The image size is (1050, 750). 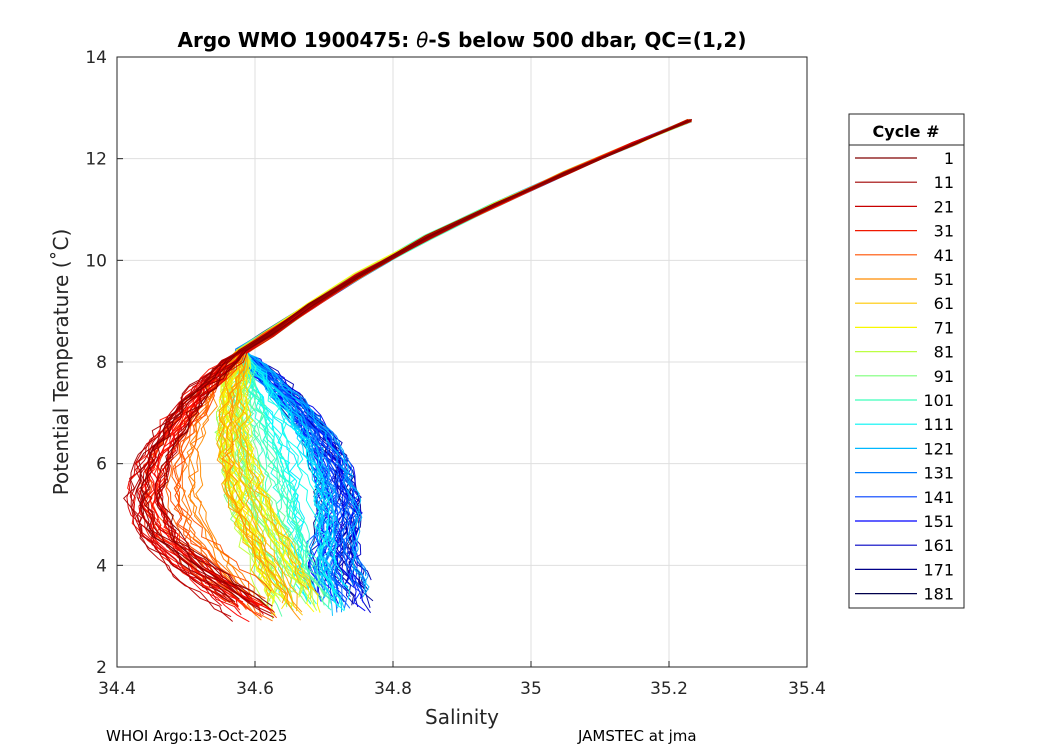 What do you see at coordinates (938, 545) in the screenshot?
I see `legend-label: 161` at bounding box center [938, 545].